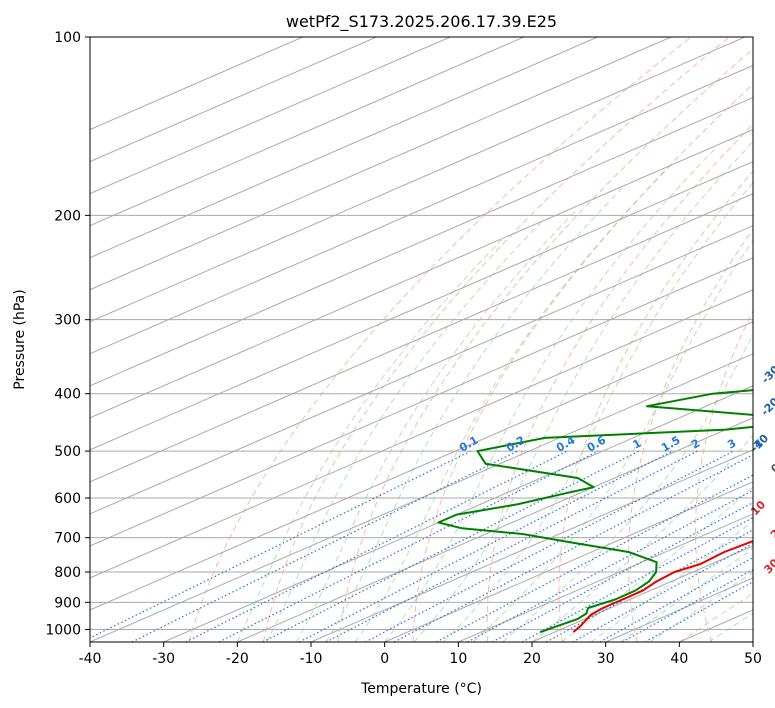 The height and width of the screenshot is (708, 775). I want to click on y-tick-label: 1000, so click(63, 630).